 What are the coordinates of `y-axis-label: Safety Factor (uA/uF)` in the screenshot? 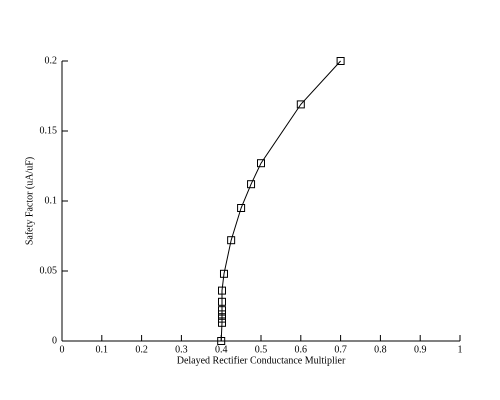 It's located at (29, 201).